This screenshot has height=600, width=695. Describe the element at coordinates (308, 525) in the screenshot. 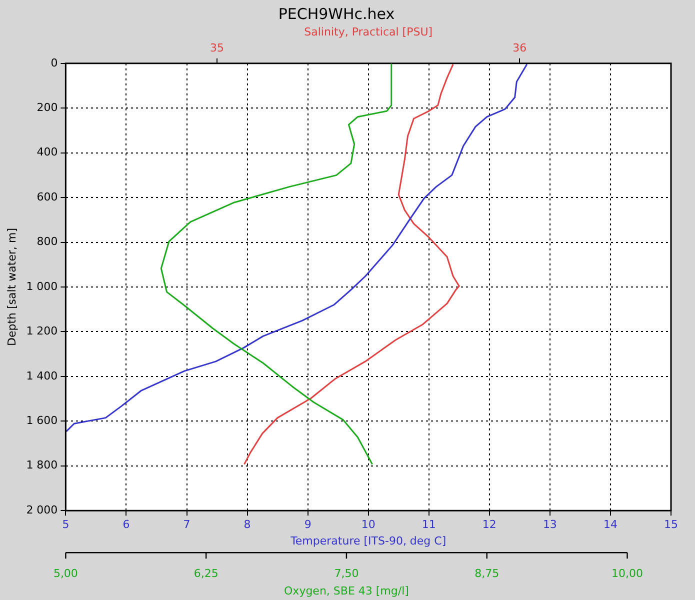

I see `x-tick-label: 9` at that location.